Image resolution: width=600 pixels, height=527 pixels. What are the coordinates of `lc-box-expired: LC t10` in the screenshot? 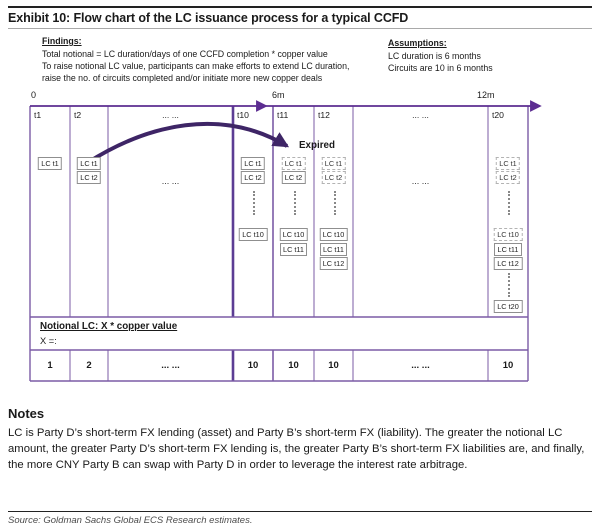 It's located at (508, 234).